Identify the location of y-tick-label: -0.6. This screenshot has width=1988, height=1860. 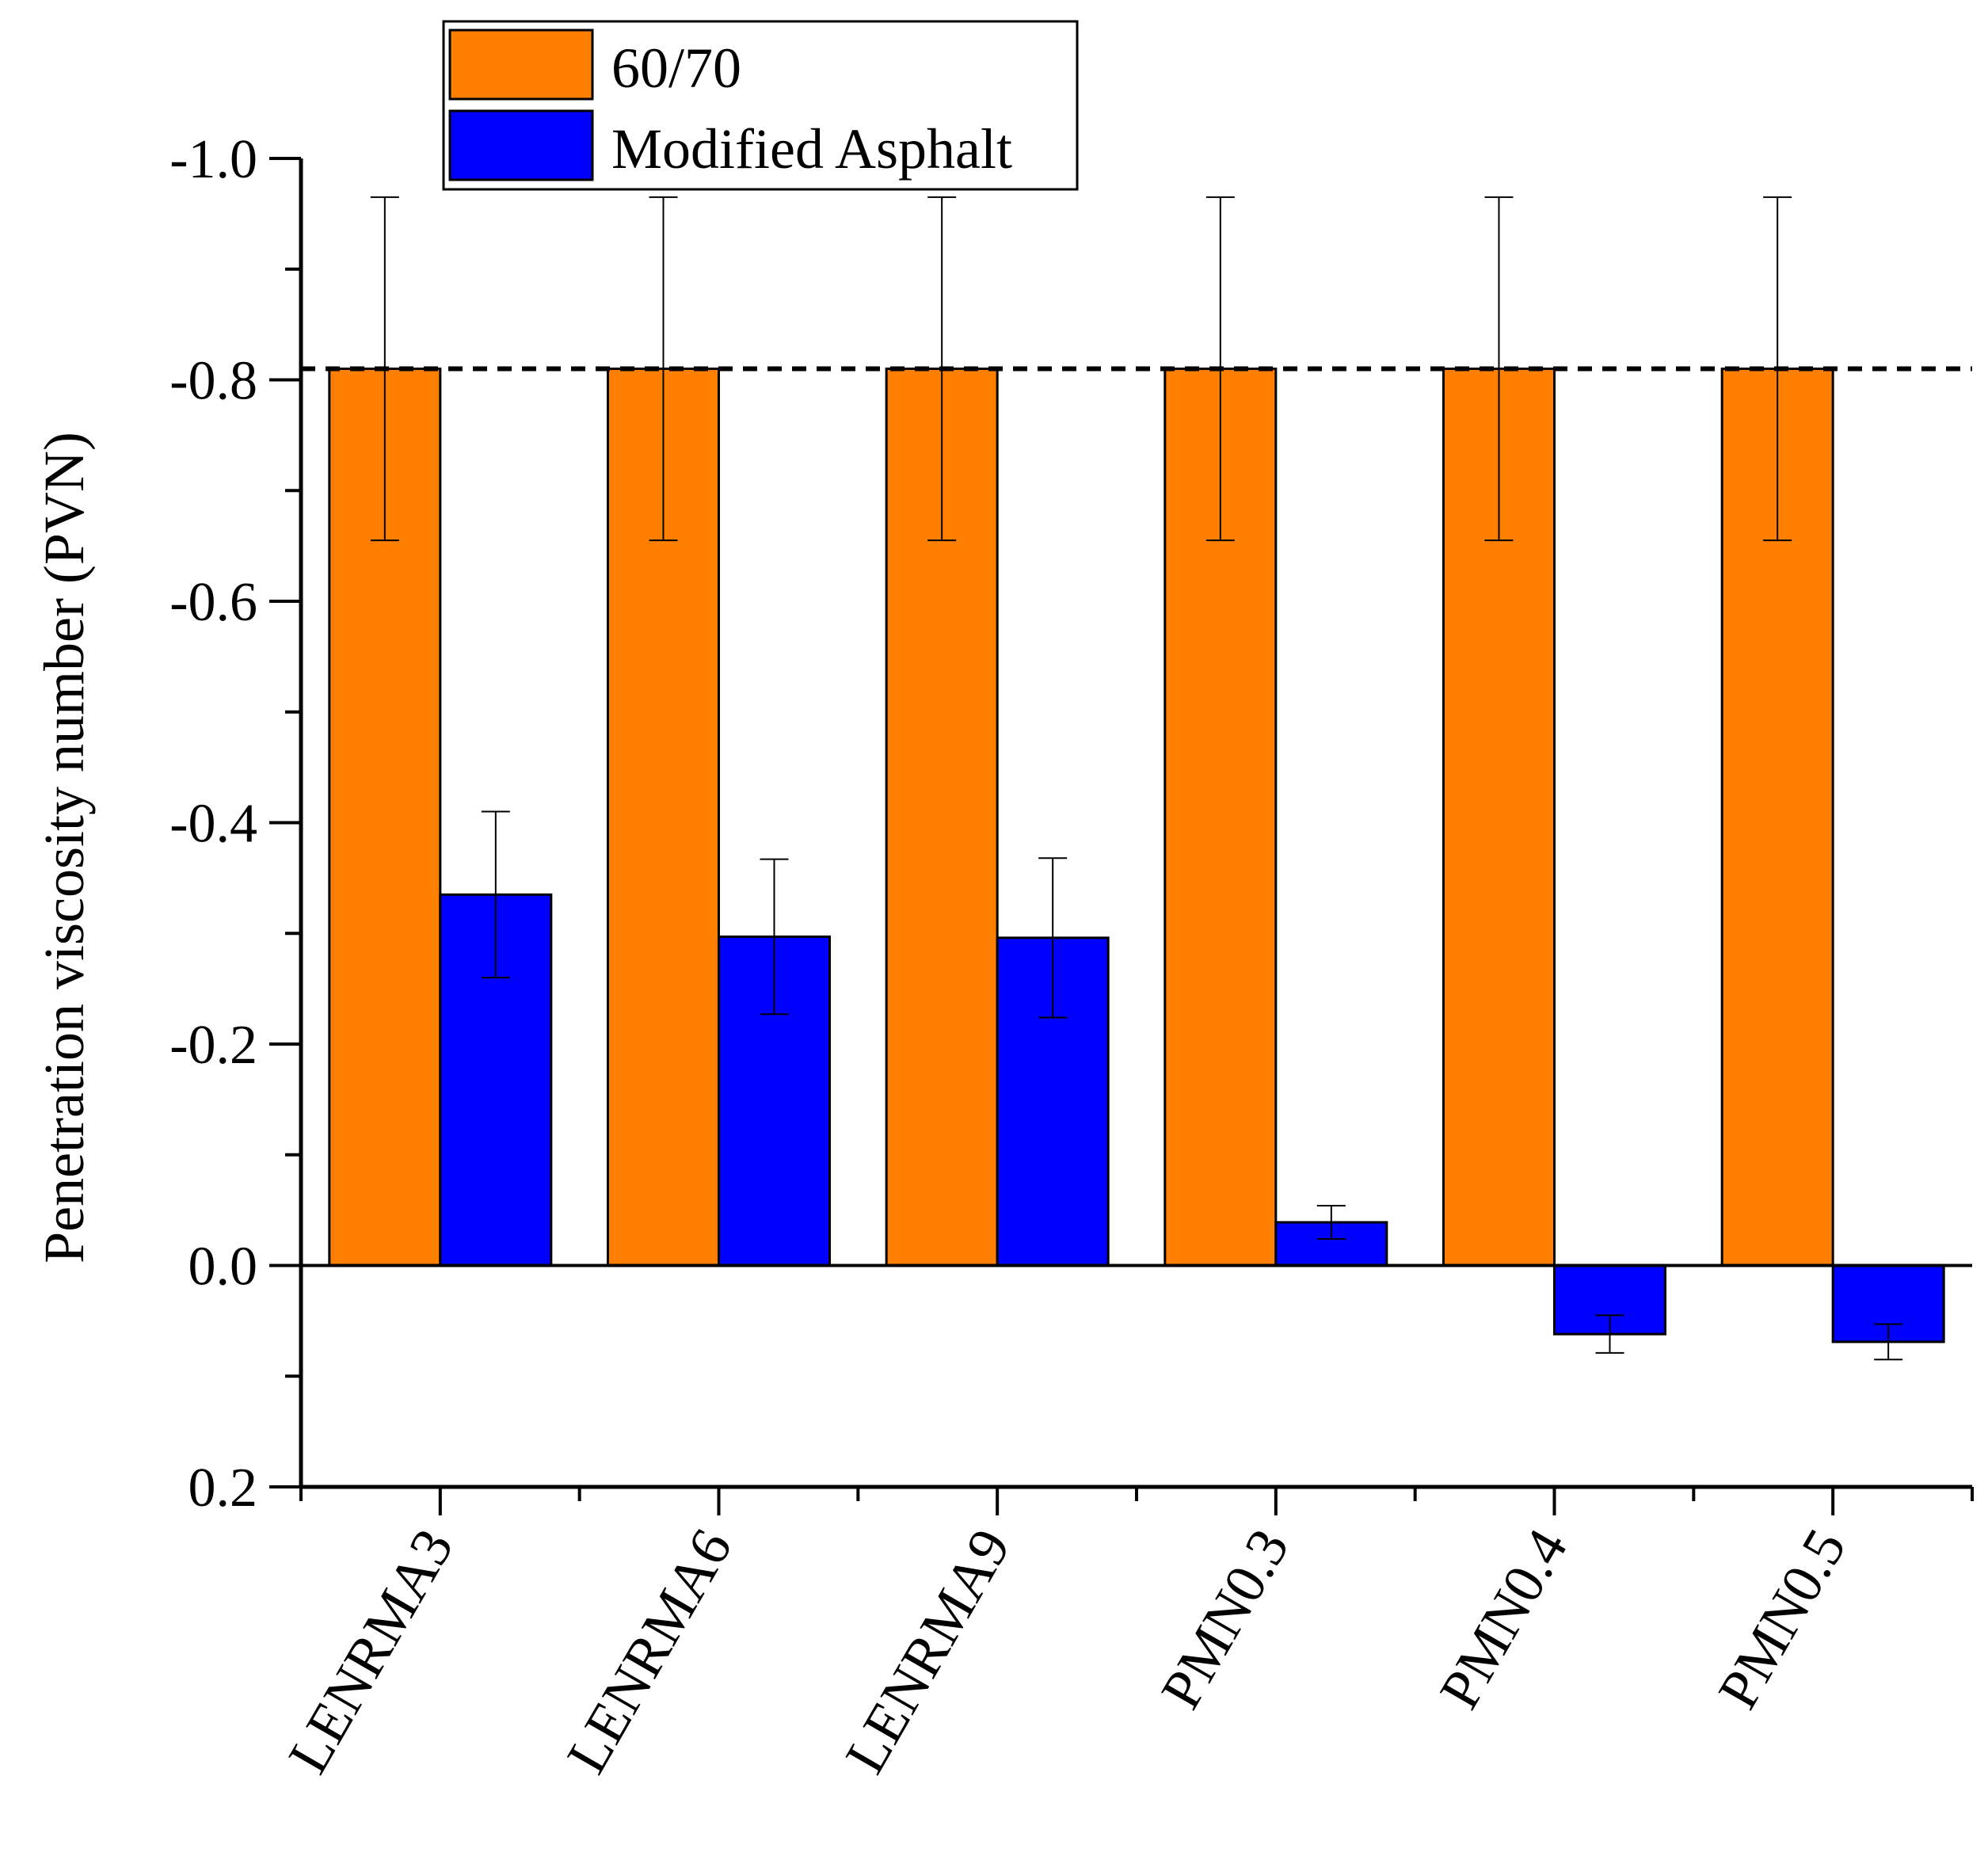
(213, 602).